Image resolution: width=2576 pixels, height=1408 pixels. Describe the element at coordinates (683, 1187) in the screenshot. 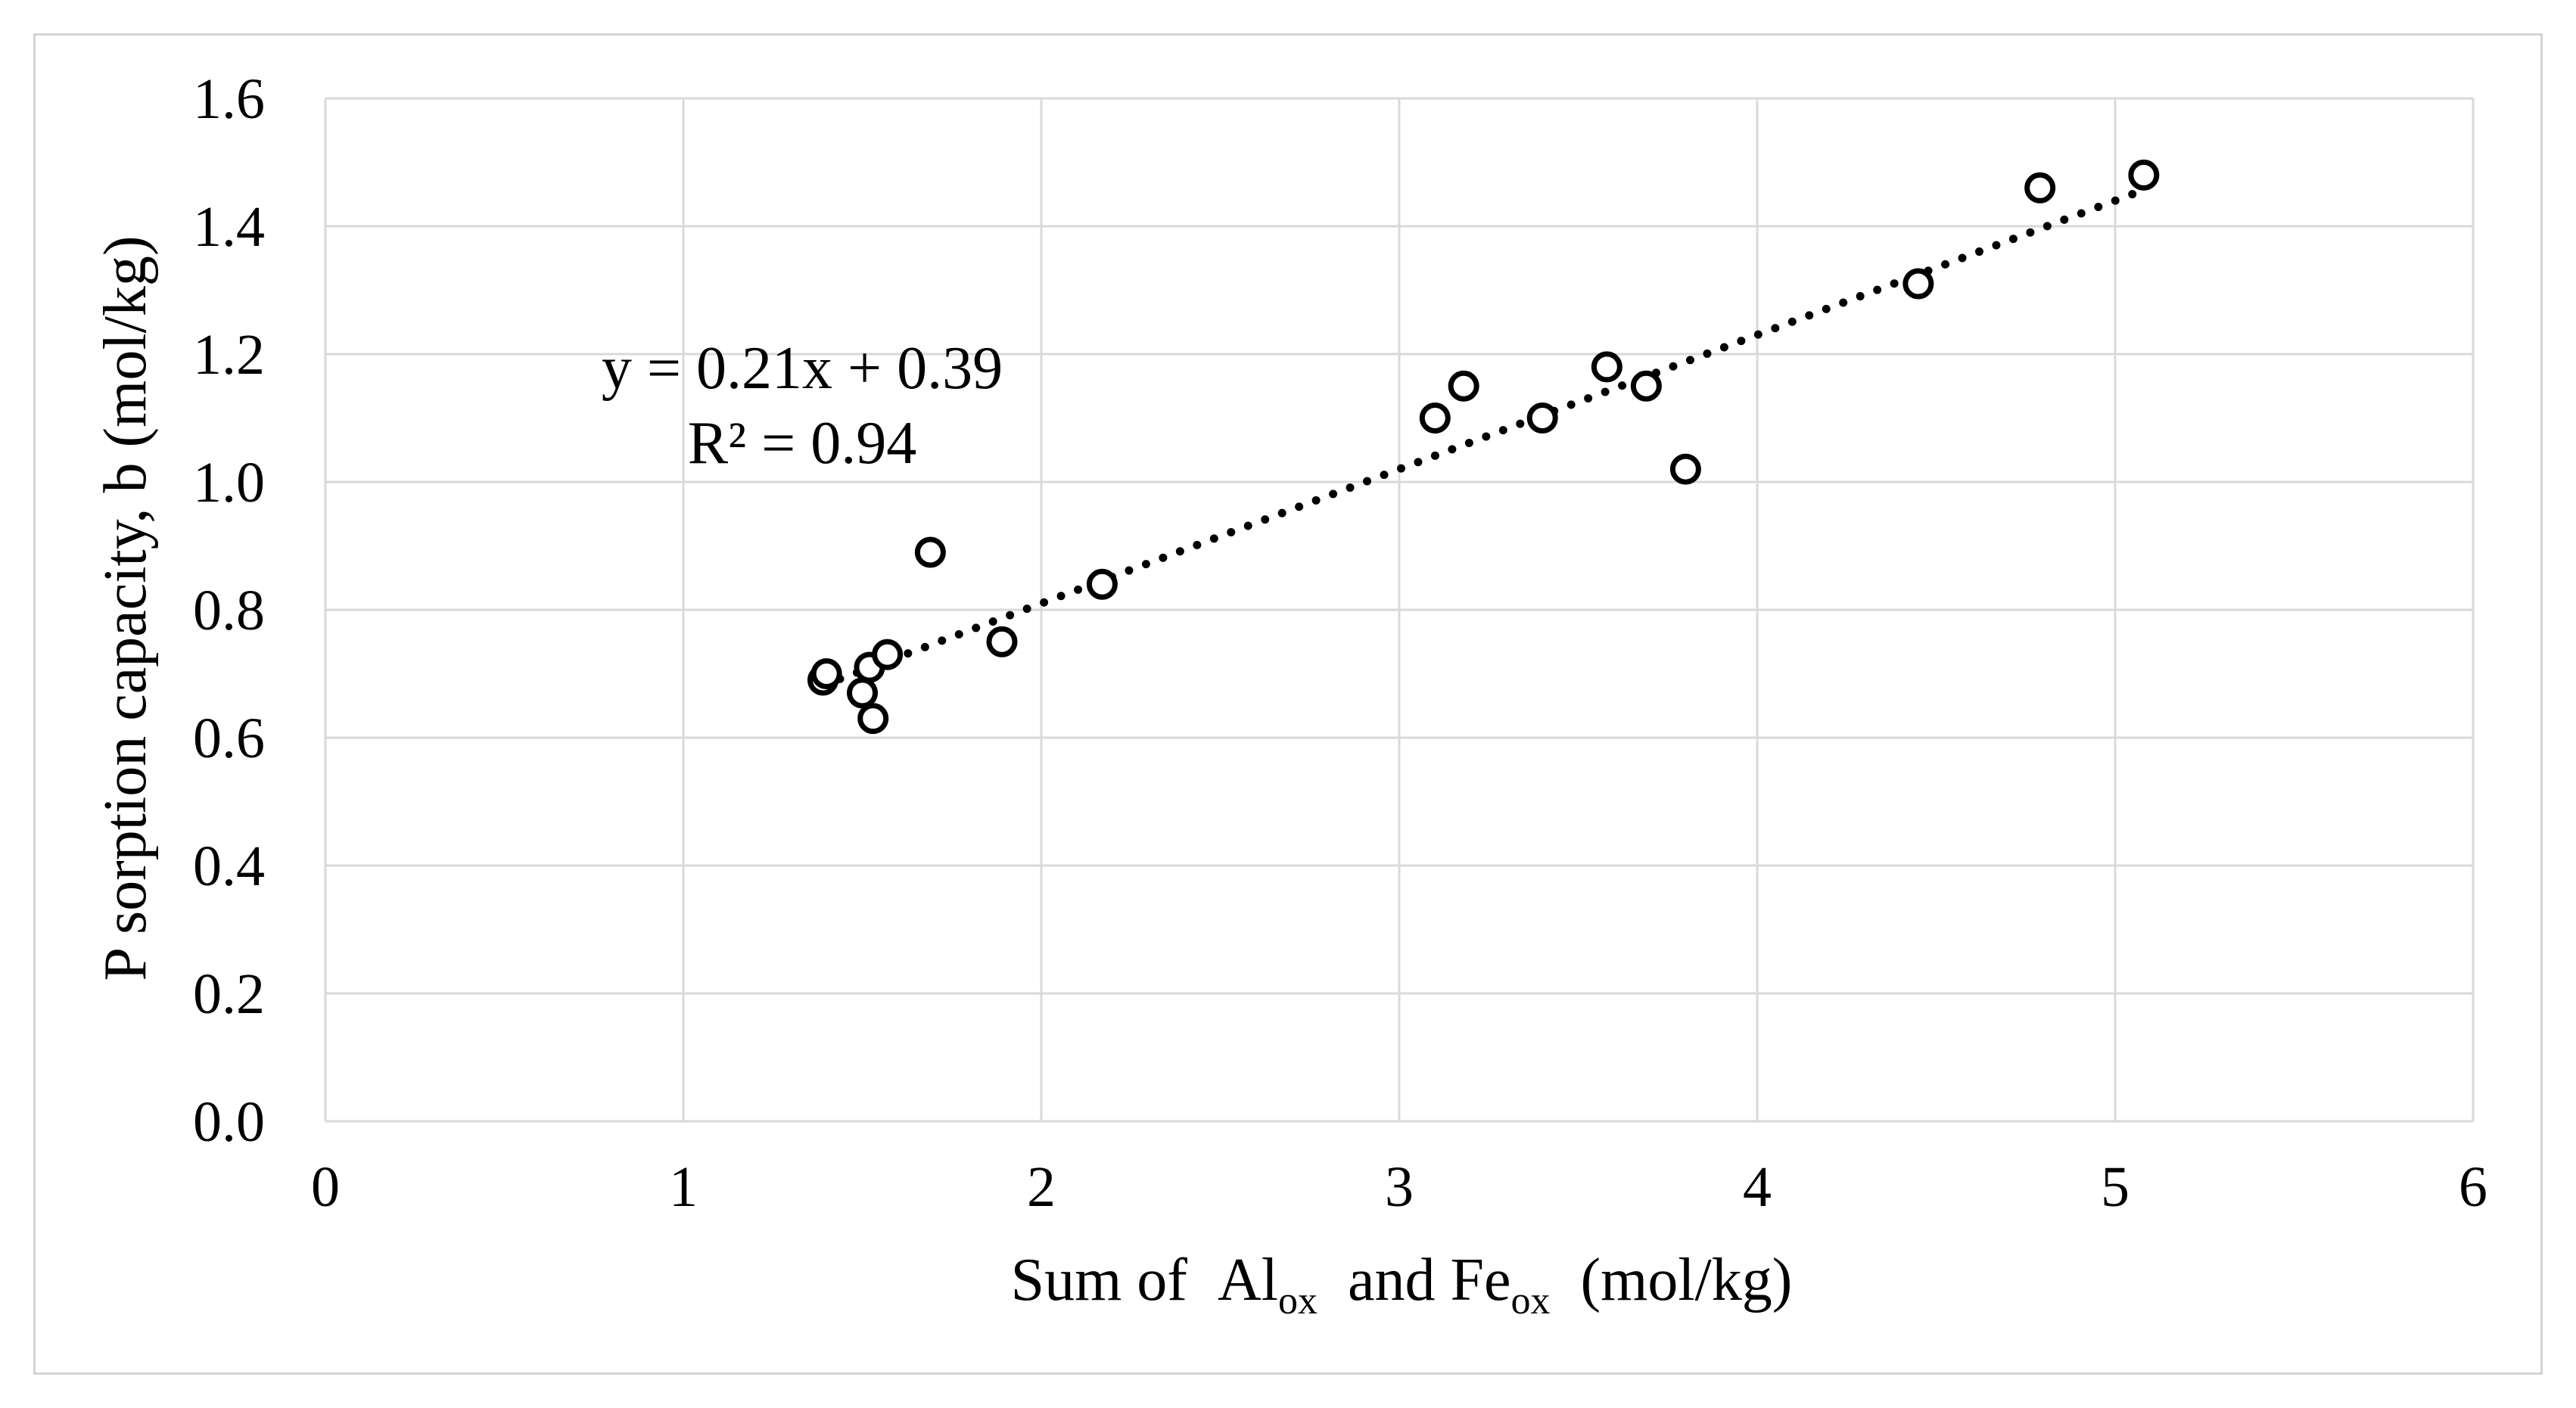

I see `x-tick-label: 1` at that location.